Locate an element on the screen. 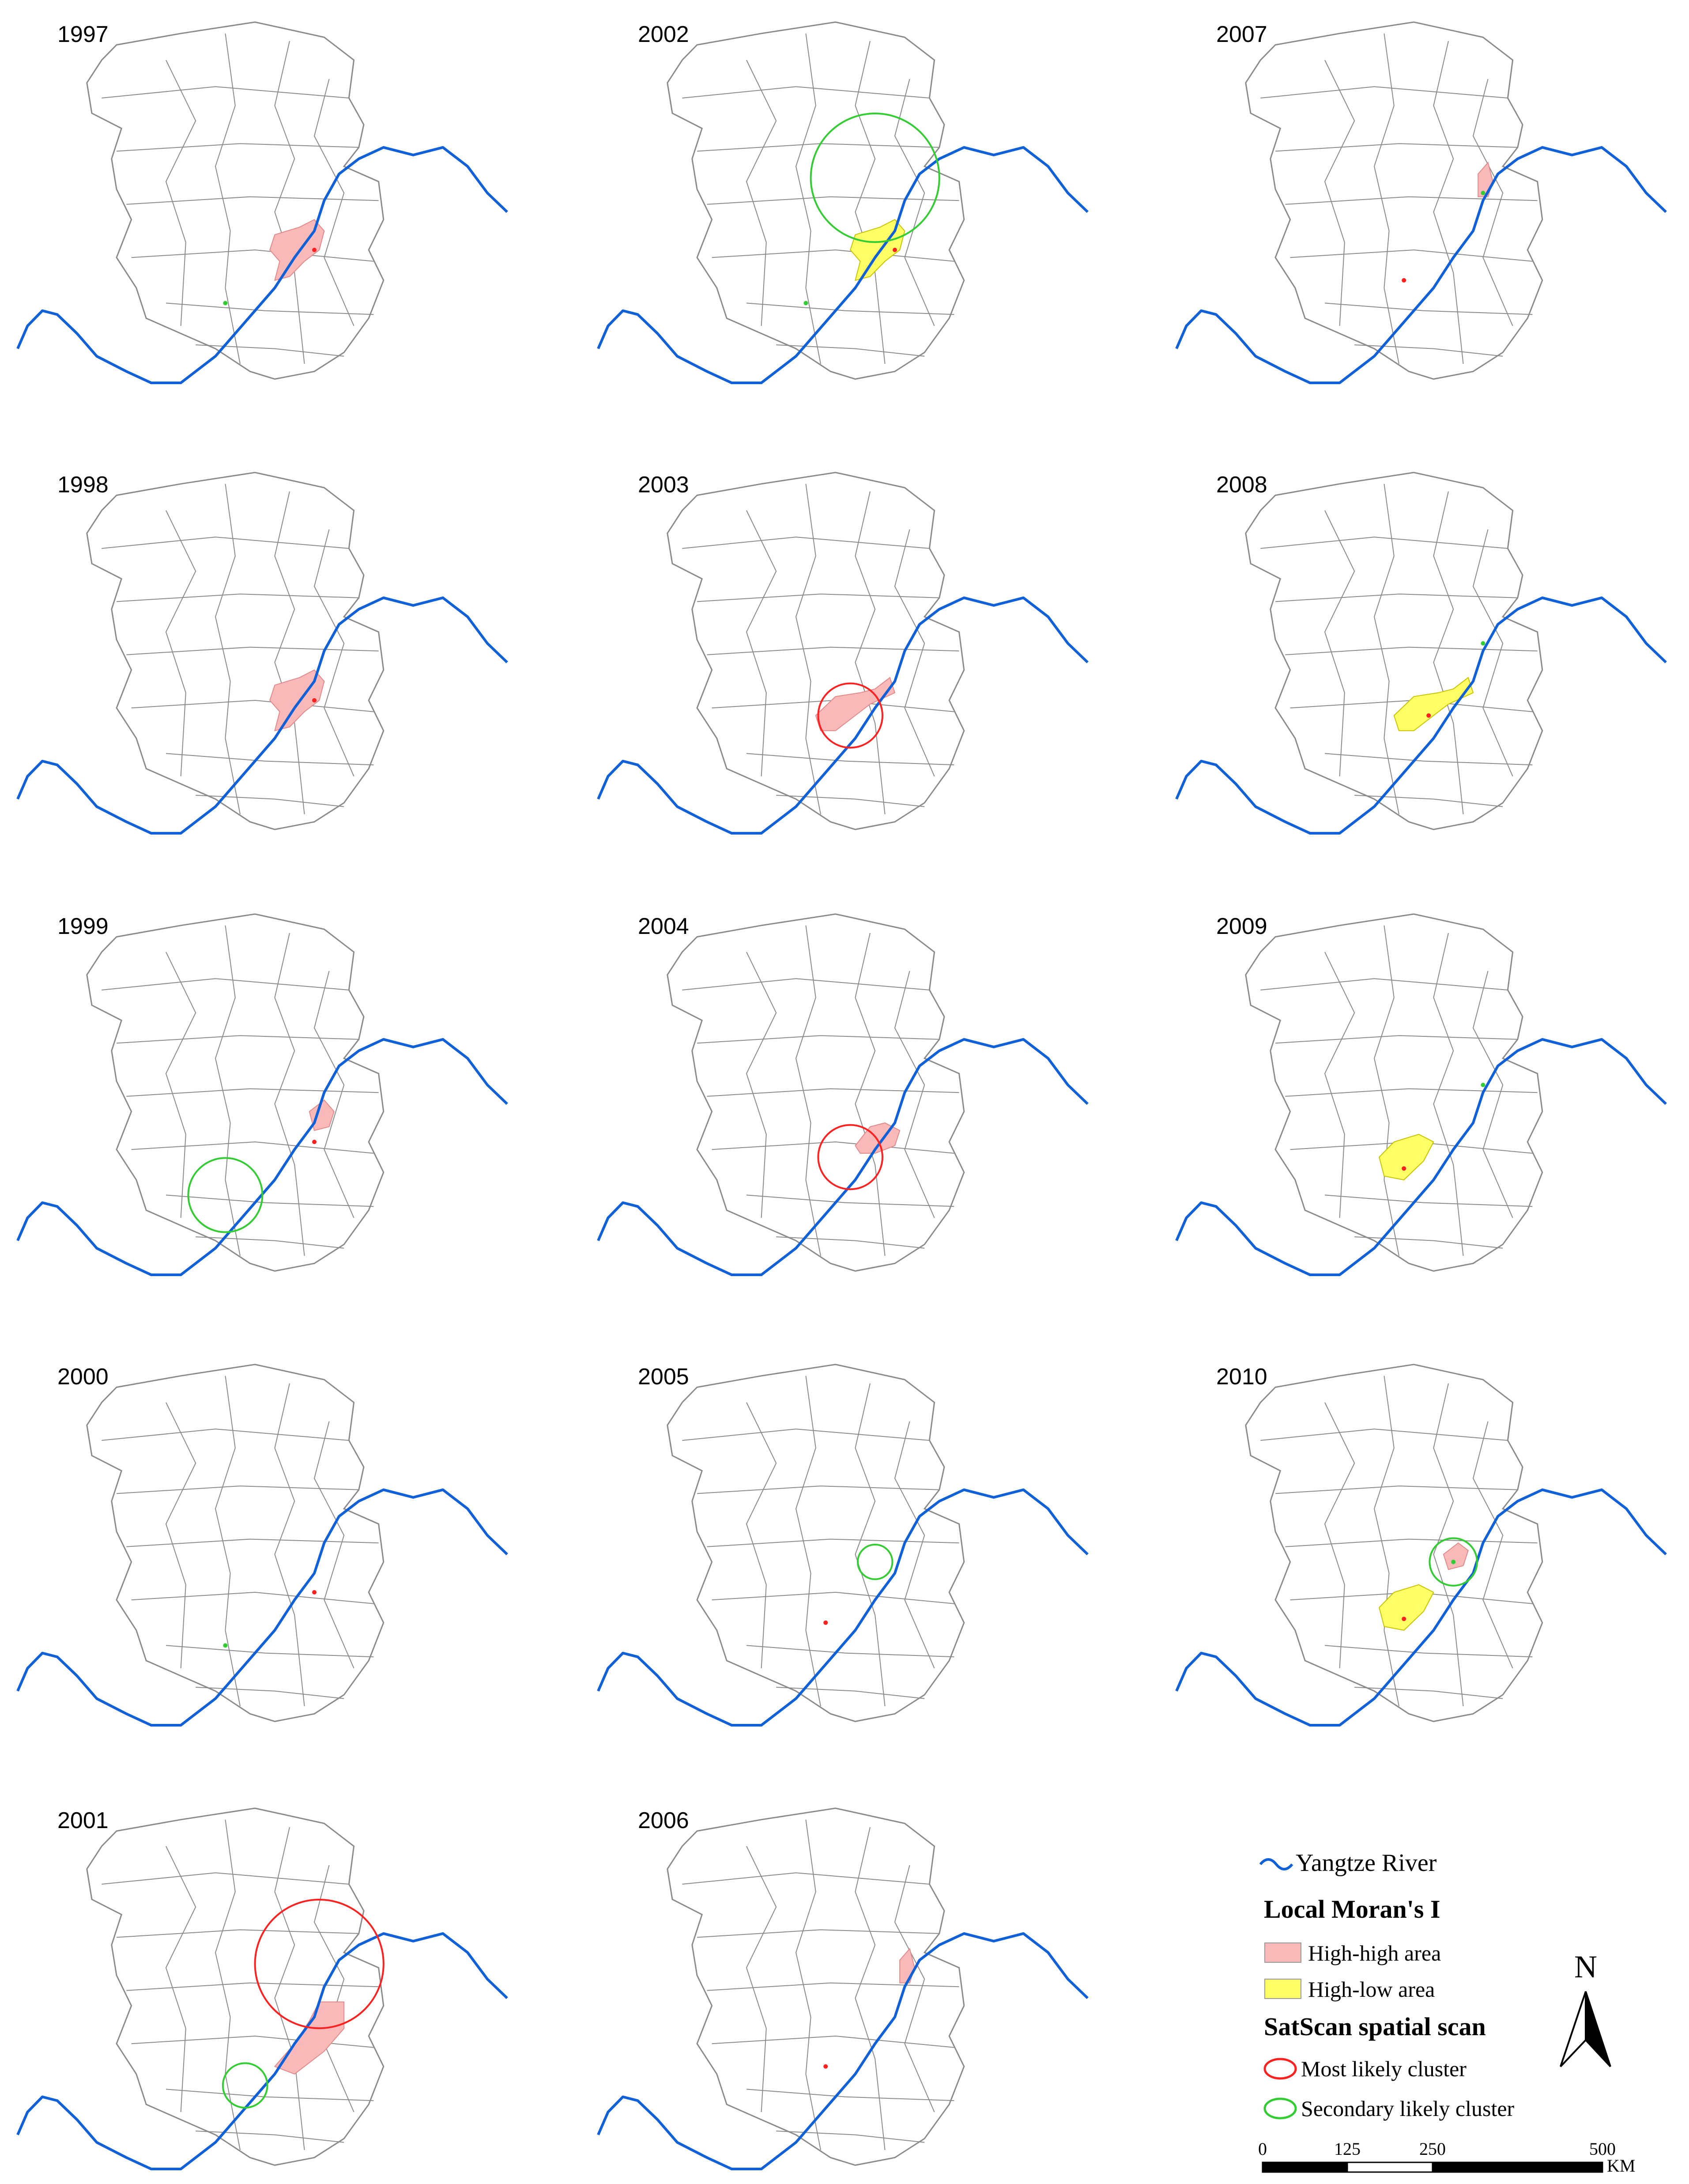  map-panel-2002: 2002 is located at coordinates (843, 202).